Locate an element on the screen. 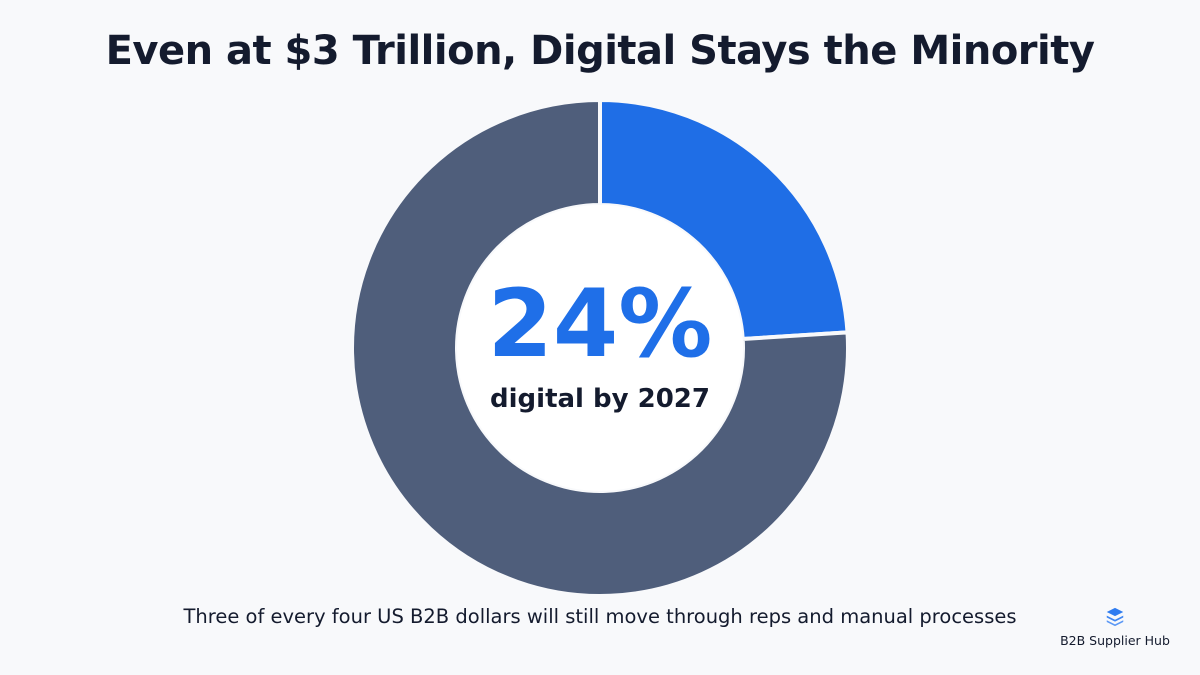 Image resolution: width=1200 pixels, height=675 pixels. brand-name: B2B Supplier Hub is located at coordinates (1115, 640).